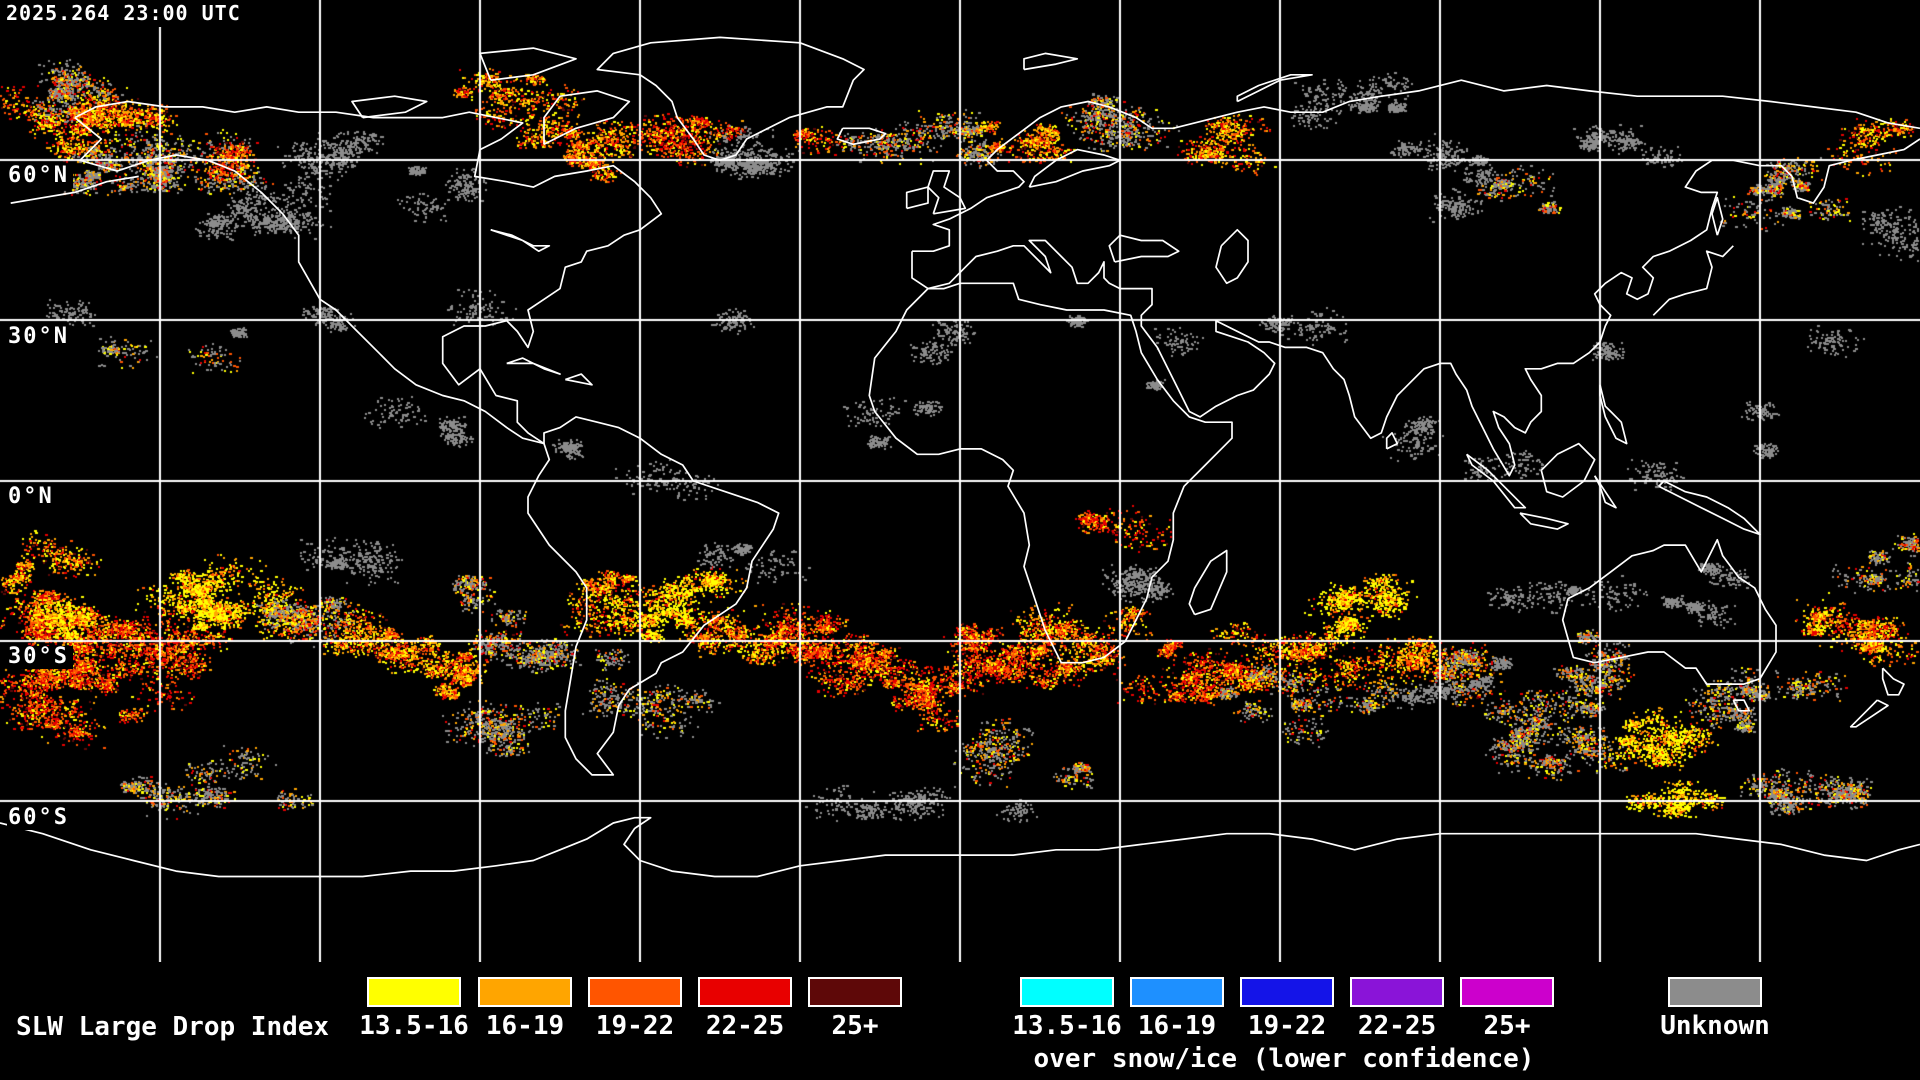 This screenshot has width=1920, height=1080. What do you see at coordinates (1287, 1026) in the screenshot?
I see `legend-bin-label-snow-ice: 19-22` at bounding box center [1287, 1026].